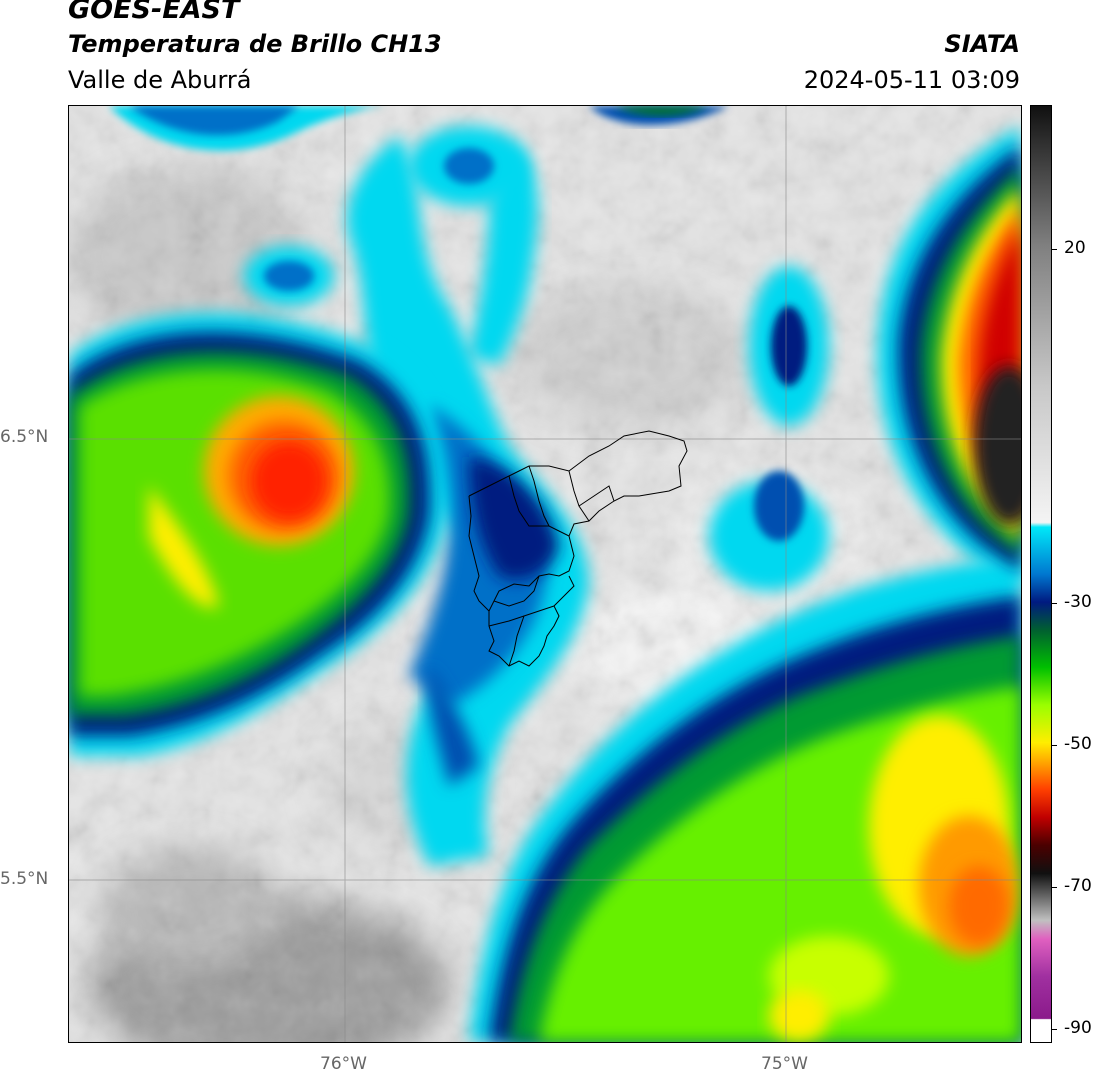  I want to click on colorbar-gradient, so click(1041, 574).